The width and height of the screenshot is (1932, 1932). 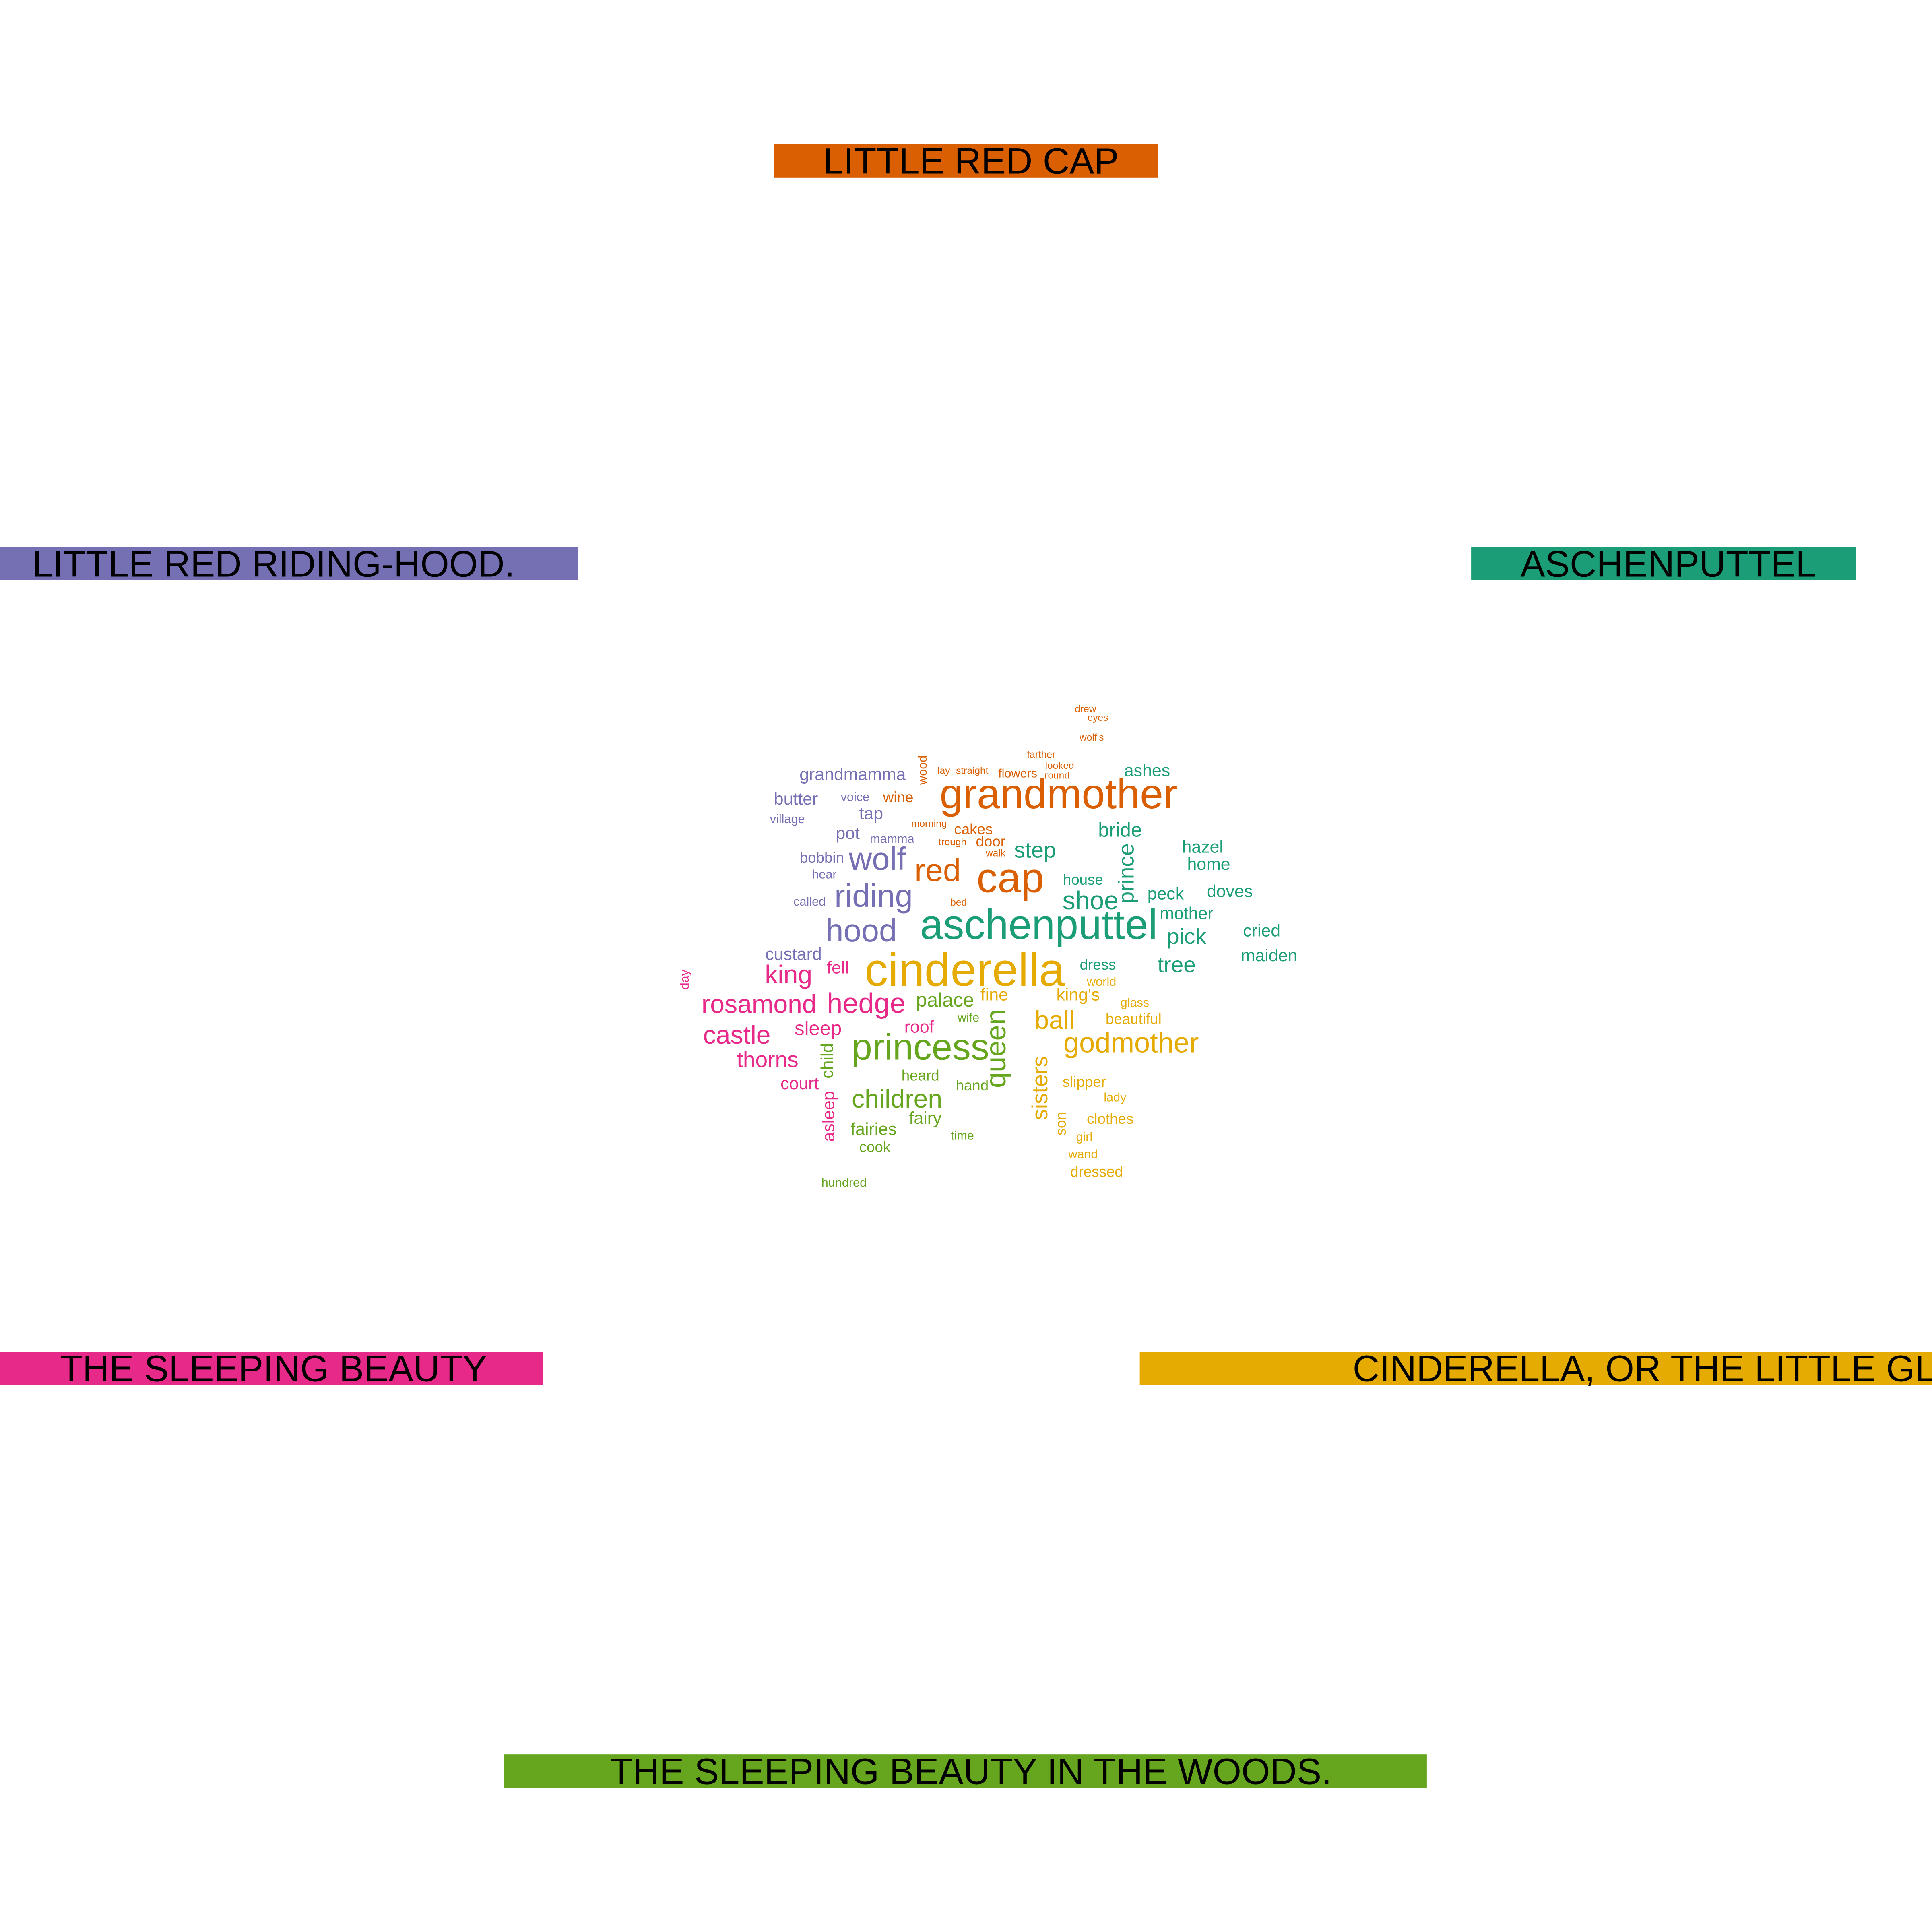 I want to click on word-clothes: clothes, so click(x=1110, y=1118).